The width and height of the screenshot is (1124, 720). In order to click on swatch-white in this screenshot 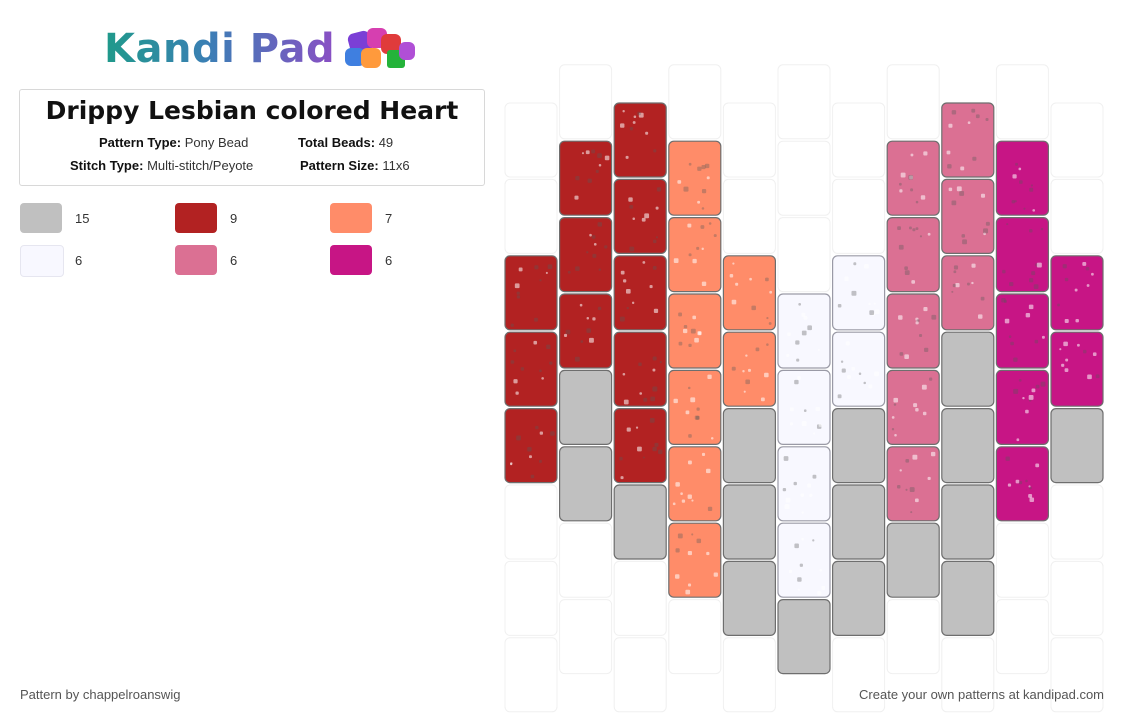, I will do `click(42, 261)`.